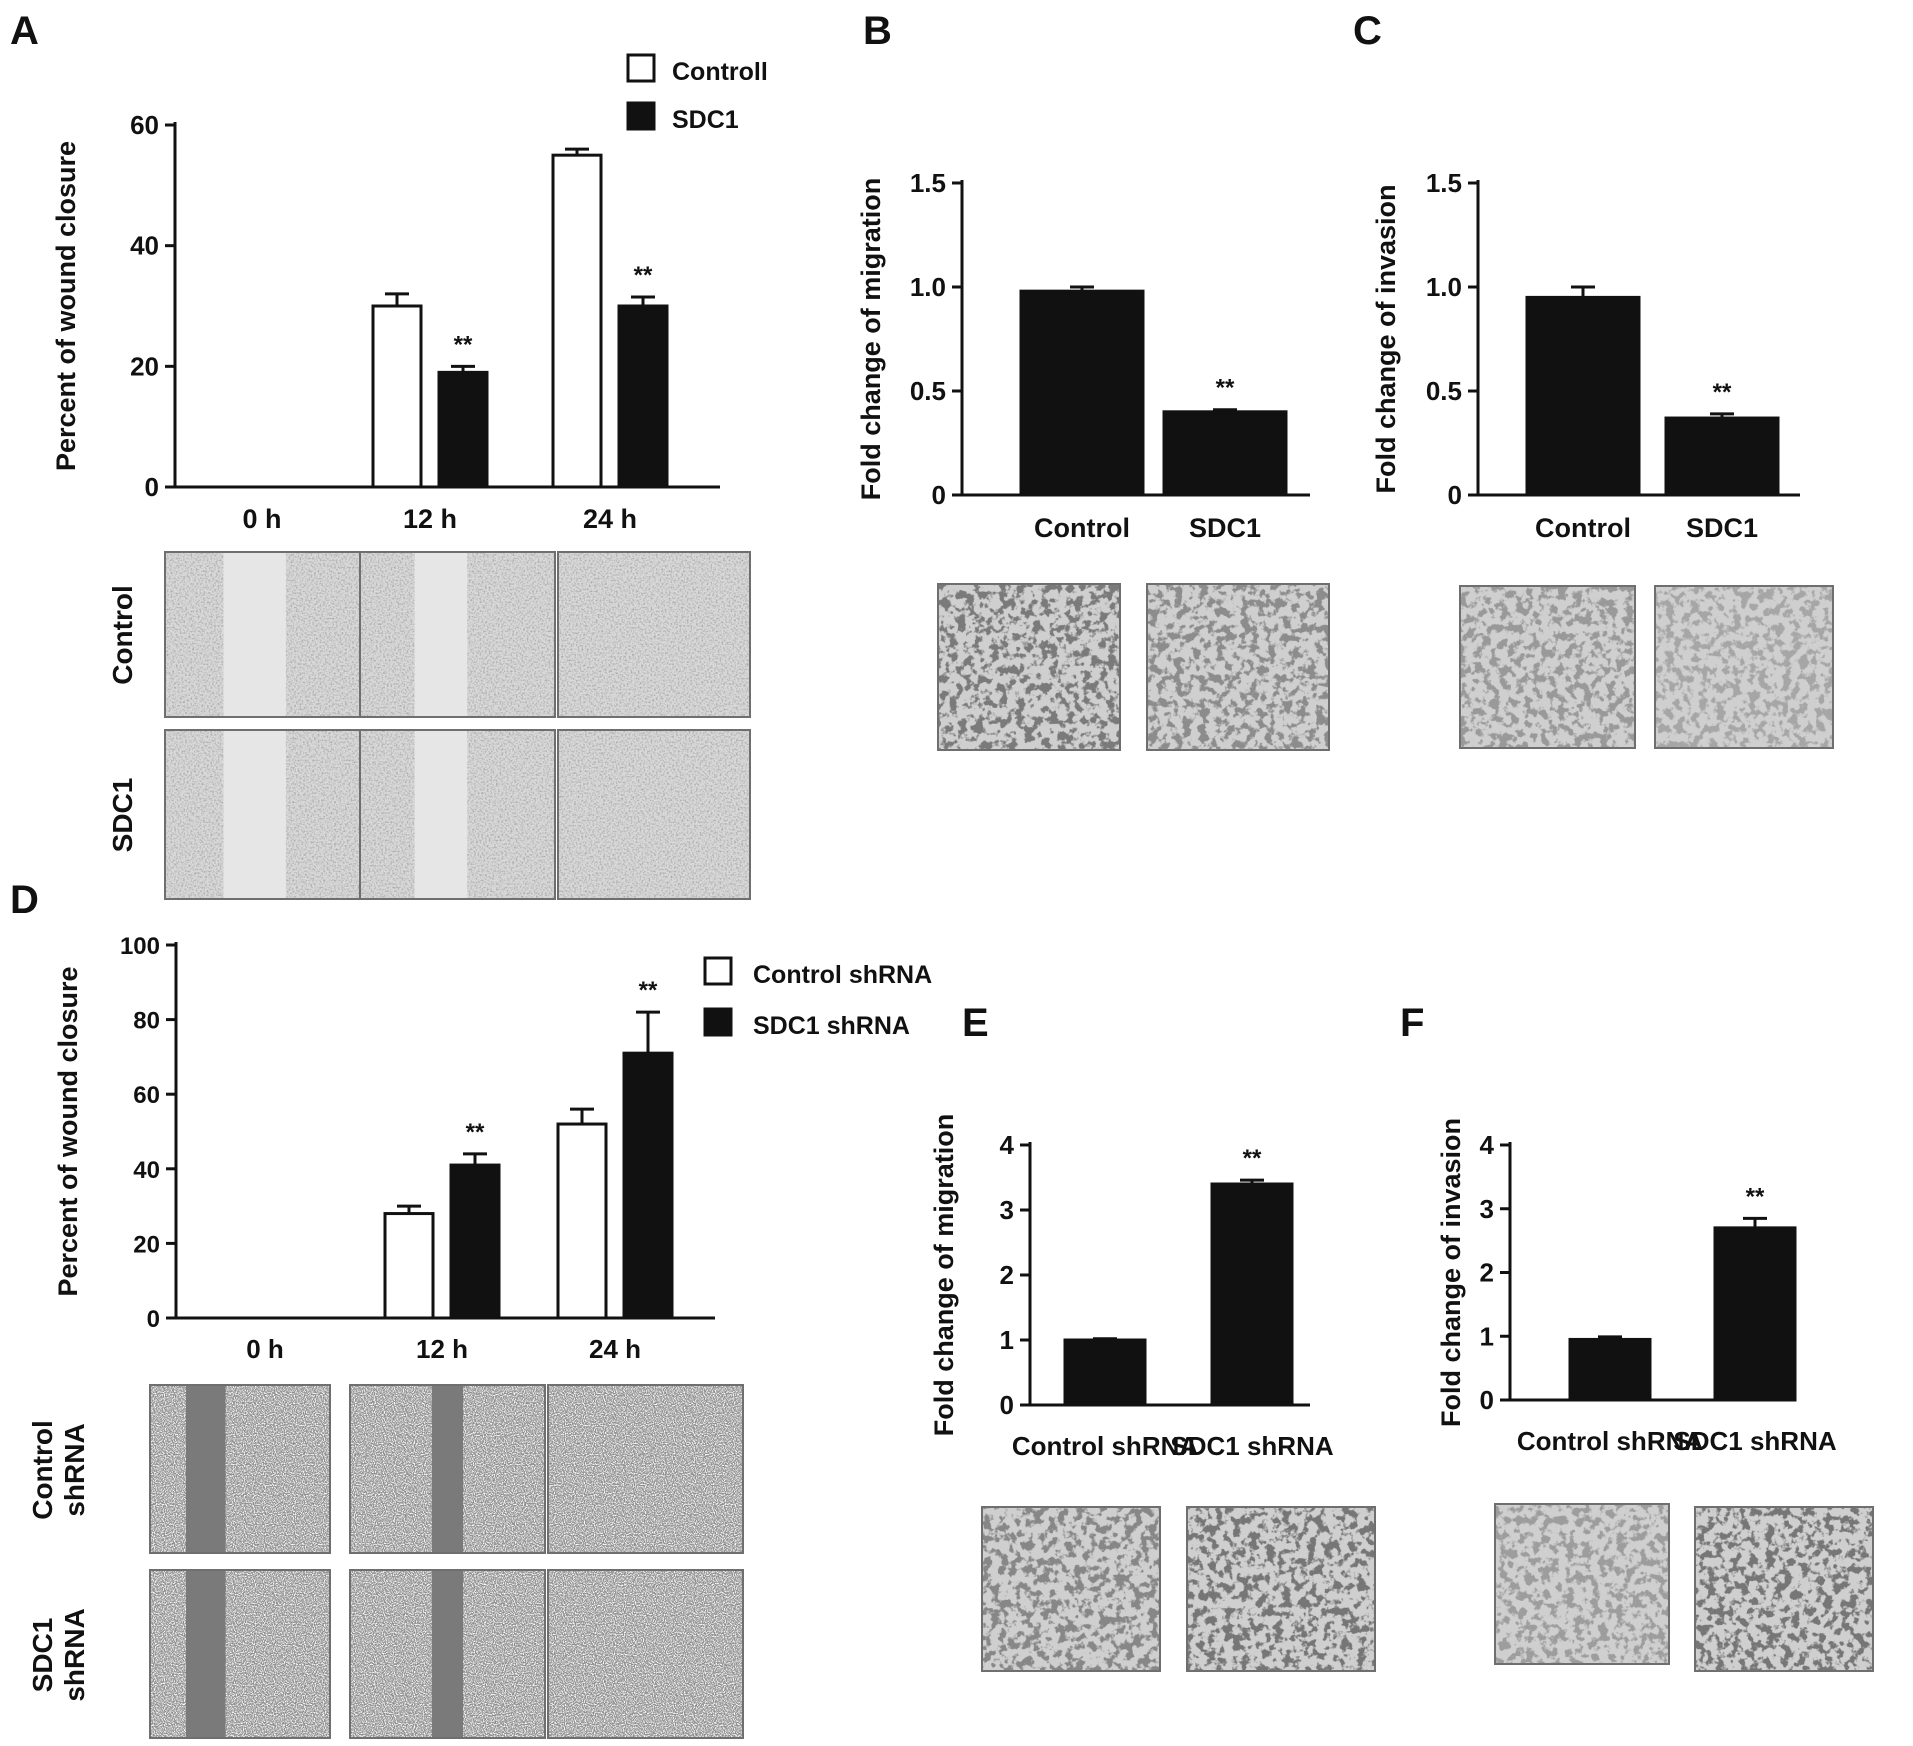 This screenshot has width=1913, height=1746. I want to click on y-tick-label: 4, so click(1007, 1145).